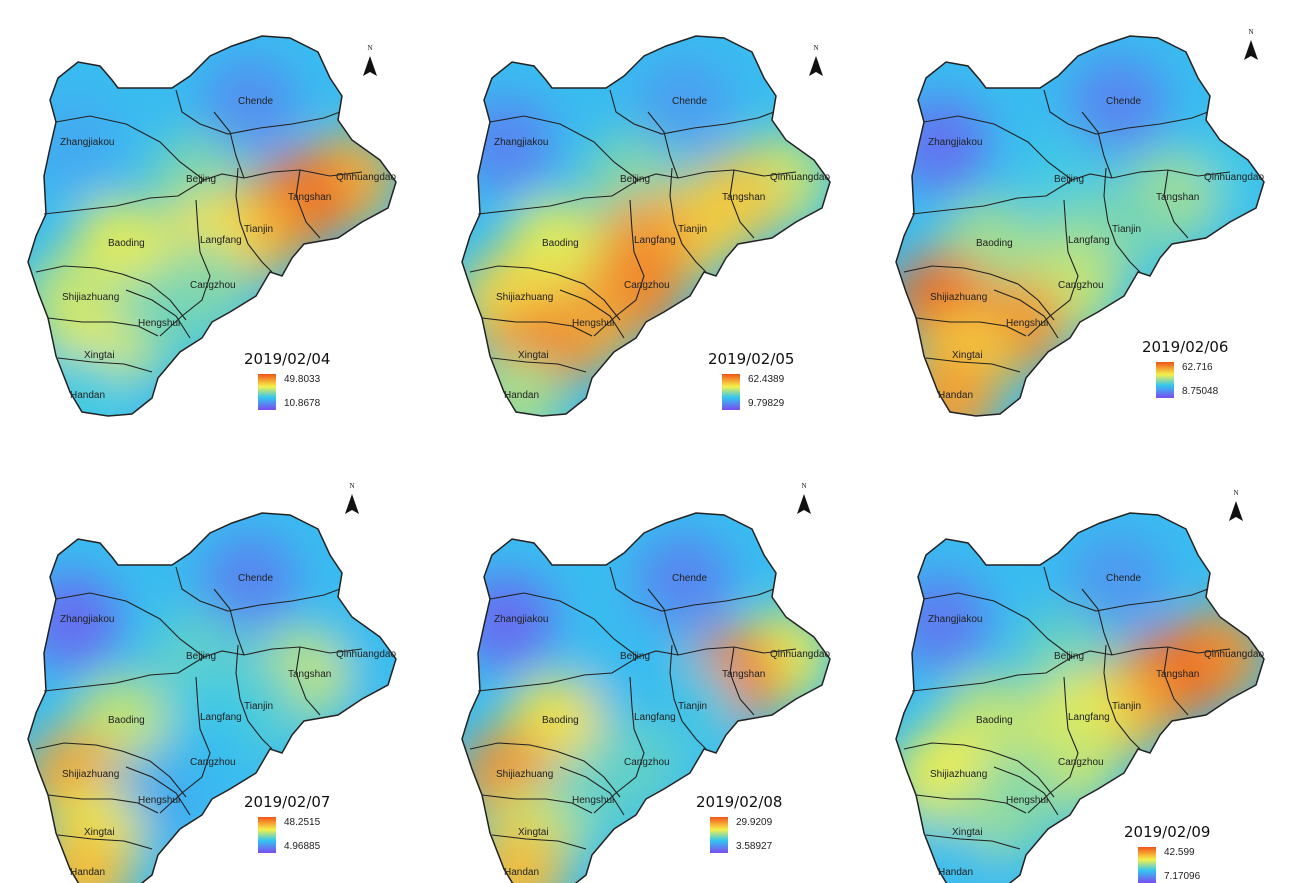  I want to click on legend-min-value: 4.96885, so click(302, 846).